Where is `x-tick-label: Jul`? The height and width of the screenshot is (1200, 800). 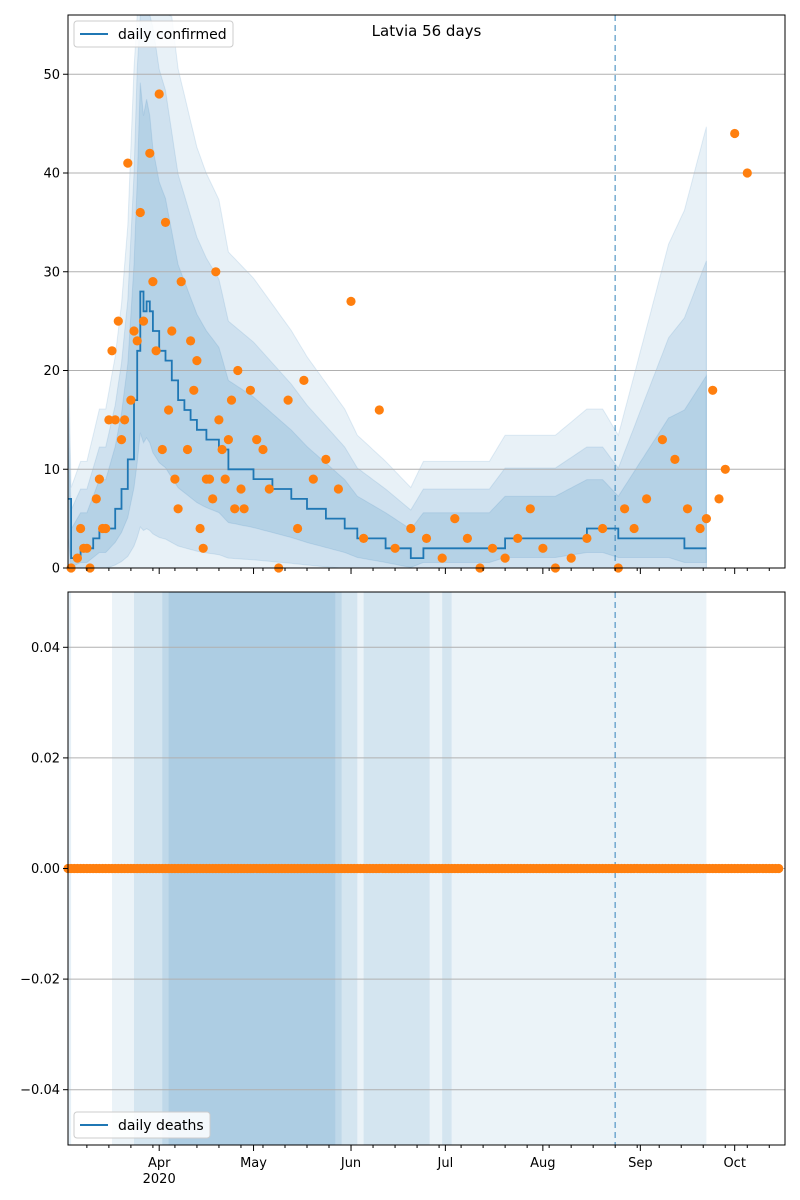
x-tick-label: Jul is located at coordinates (445, 1163).